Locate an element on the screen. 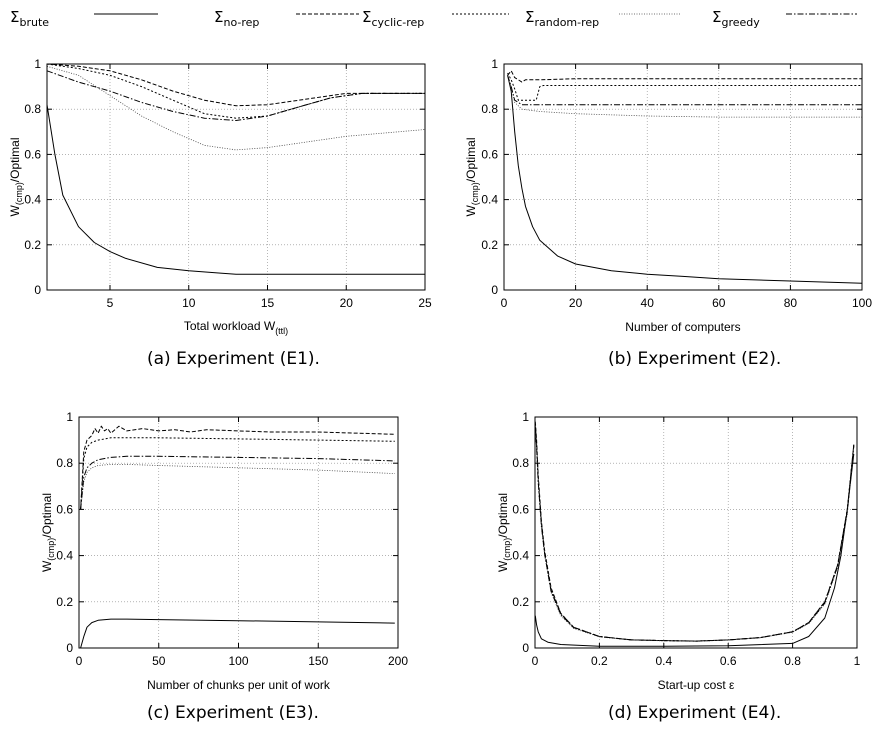 Image resolution: width=877 pixels, height=735 pixels. legend-label-norep: Σno-rep is located at coordinates (236, 18).